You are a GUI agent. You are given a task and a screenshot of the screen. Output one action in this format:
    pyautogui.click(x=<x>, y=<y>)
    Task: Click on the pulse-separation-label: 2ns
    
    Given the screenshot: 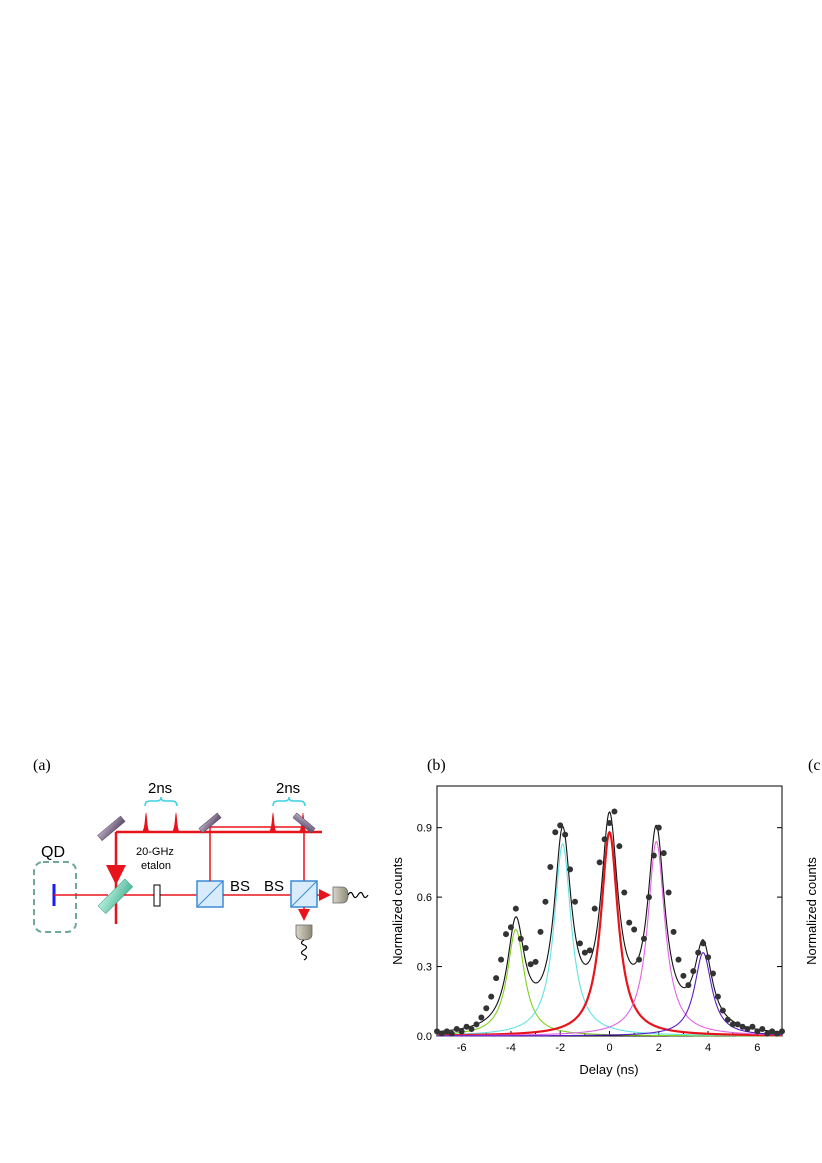 What is the action you would take?
    pyautogui.click(x=160, y=788)
    